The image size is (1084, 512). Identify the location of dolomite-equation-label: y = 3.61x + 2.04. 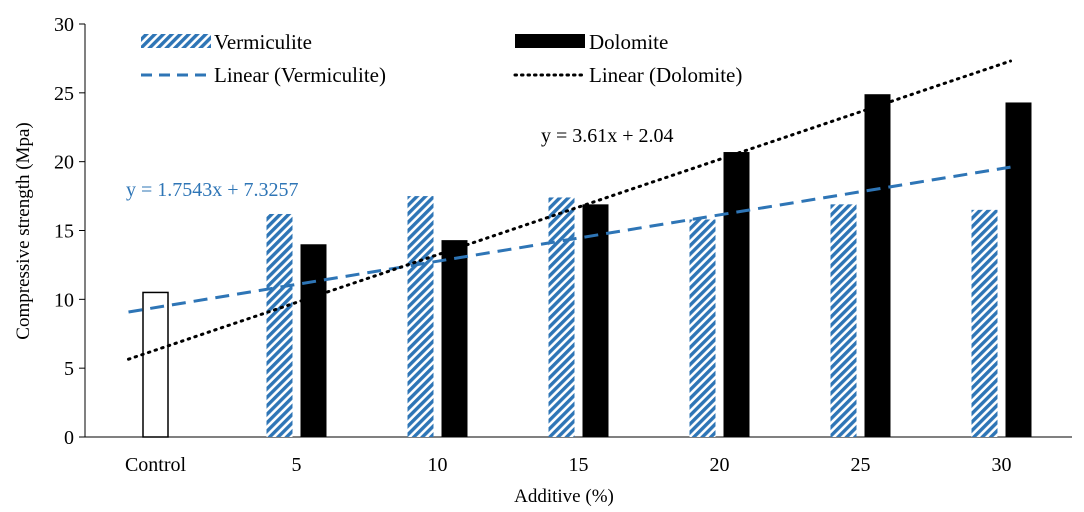
(607, 136).